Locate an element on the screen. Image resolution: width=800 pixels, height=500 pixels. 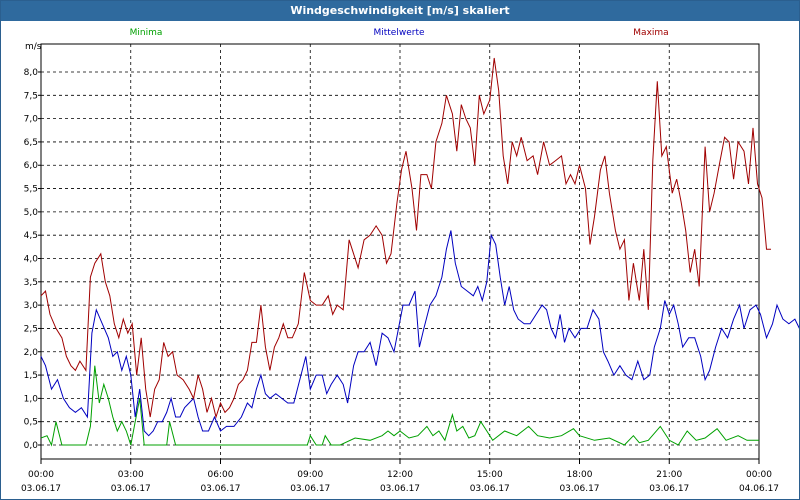
series-line-minima is located at coordinates (399, 406).